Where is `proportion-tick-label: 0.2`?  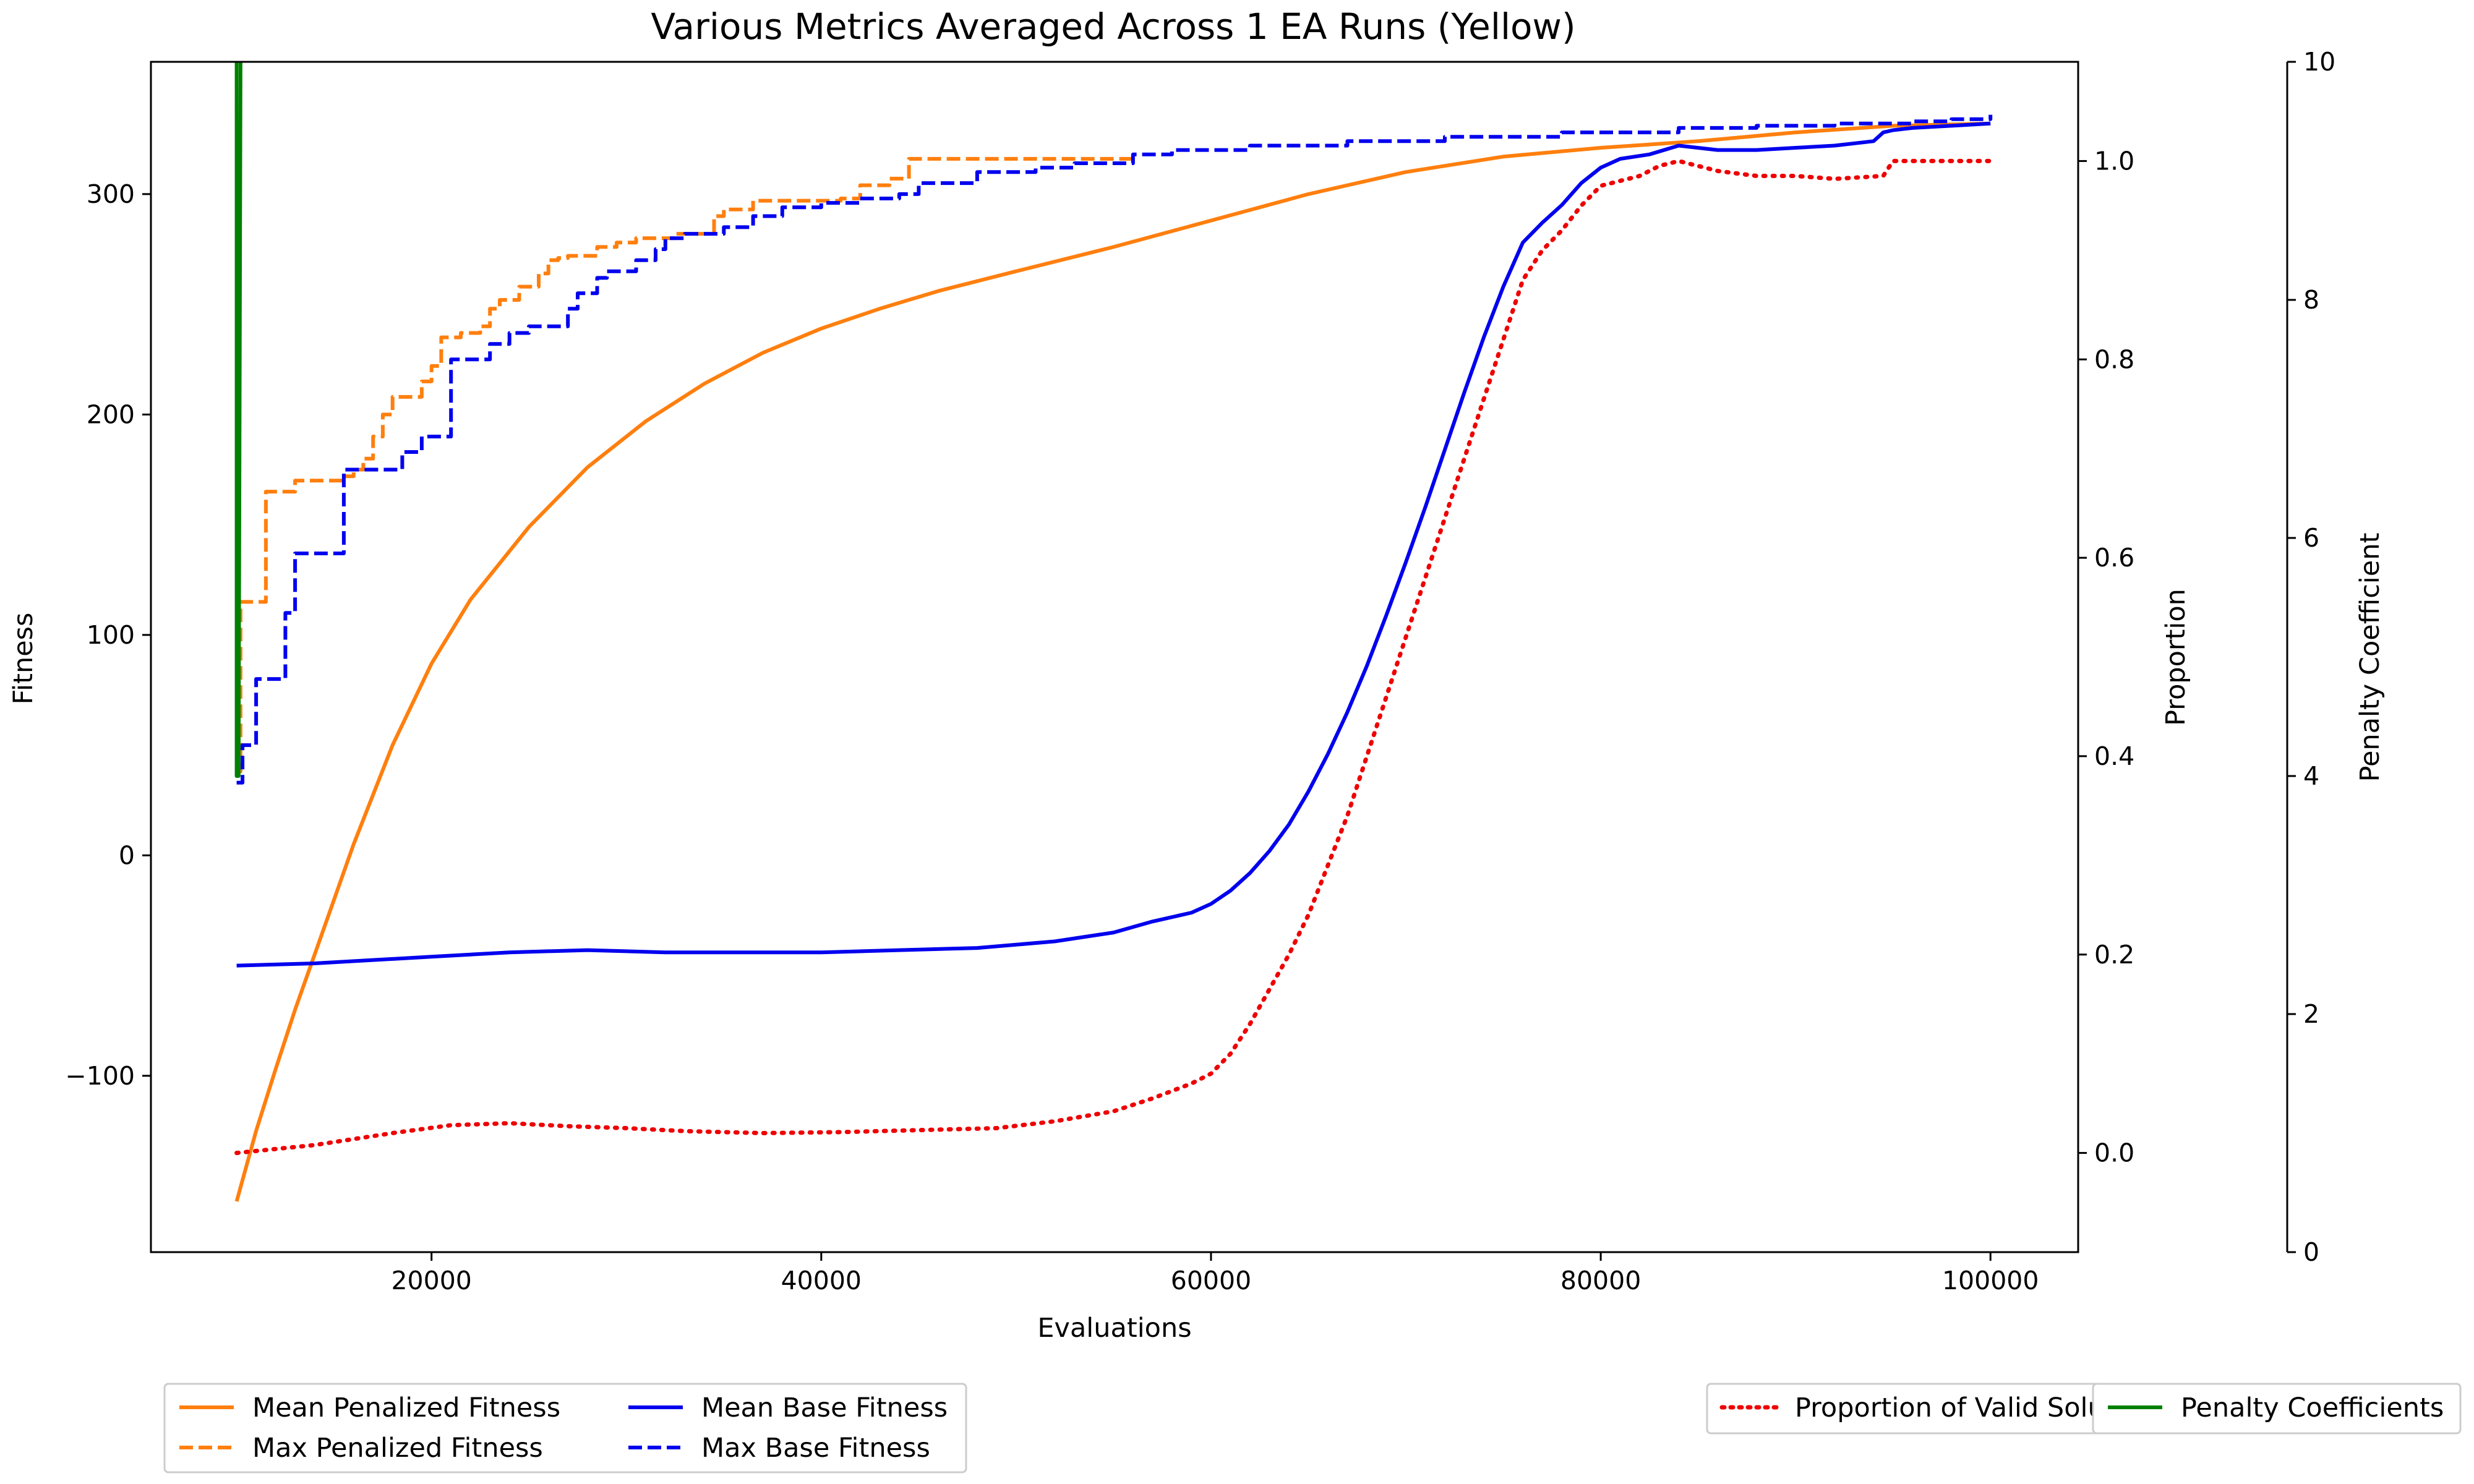
proportion-tick-label: 0.2 is located at coordinates (2114, 955).